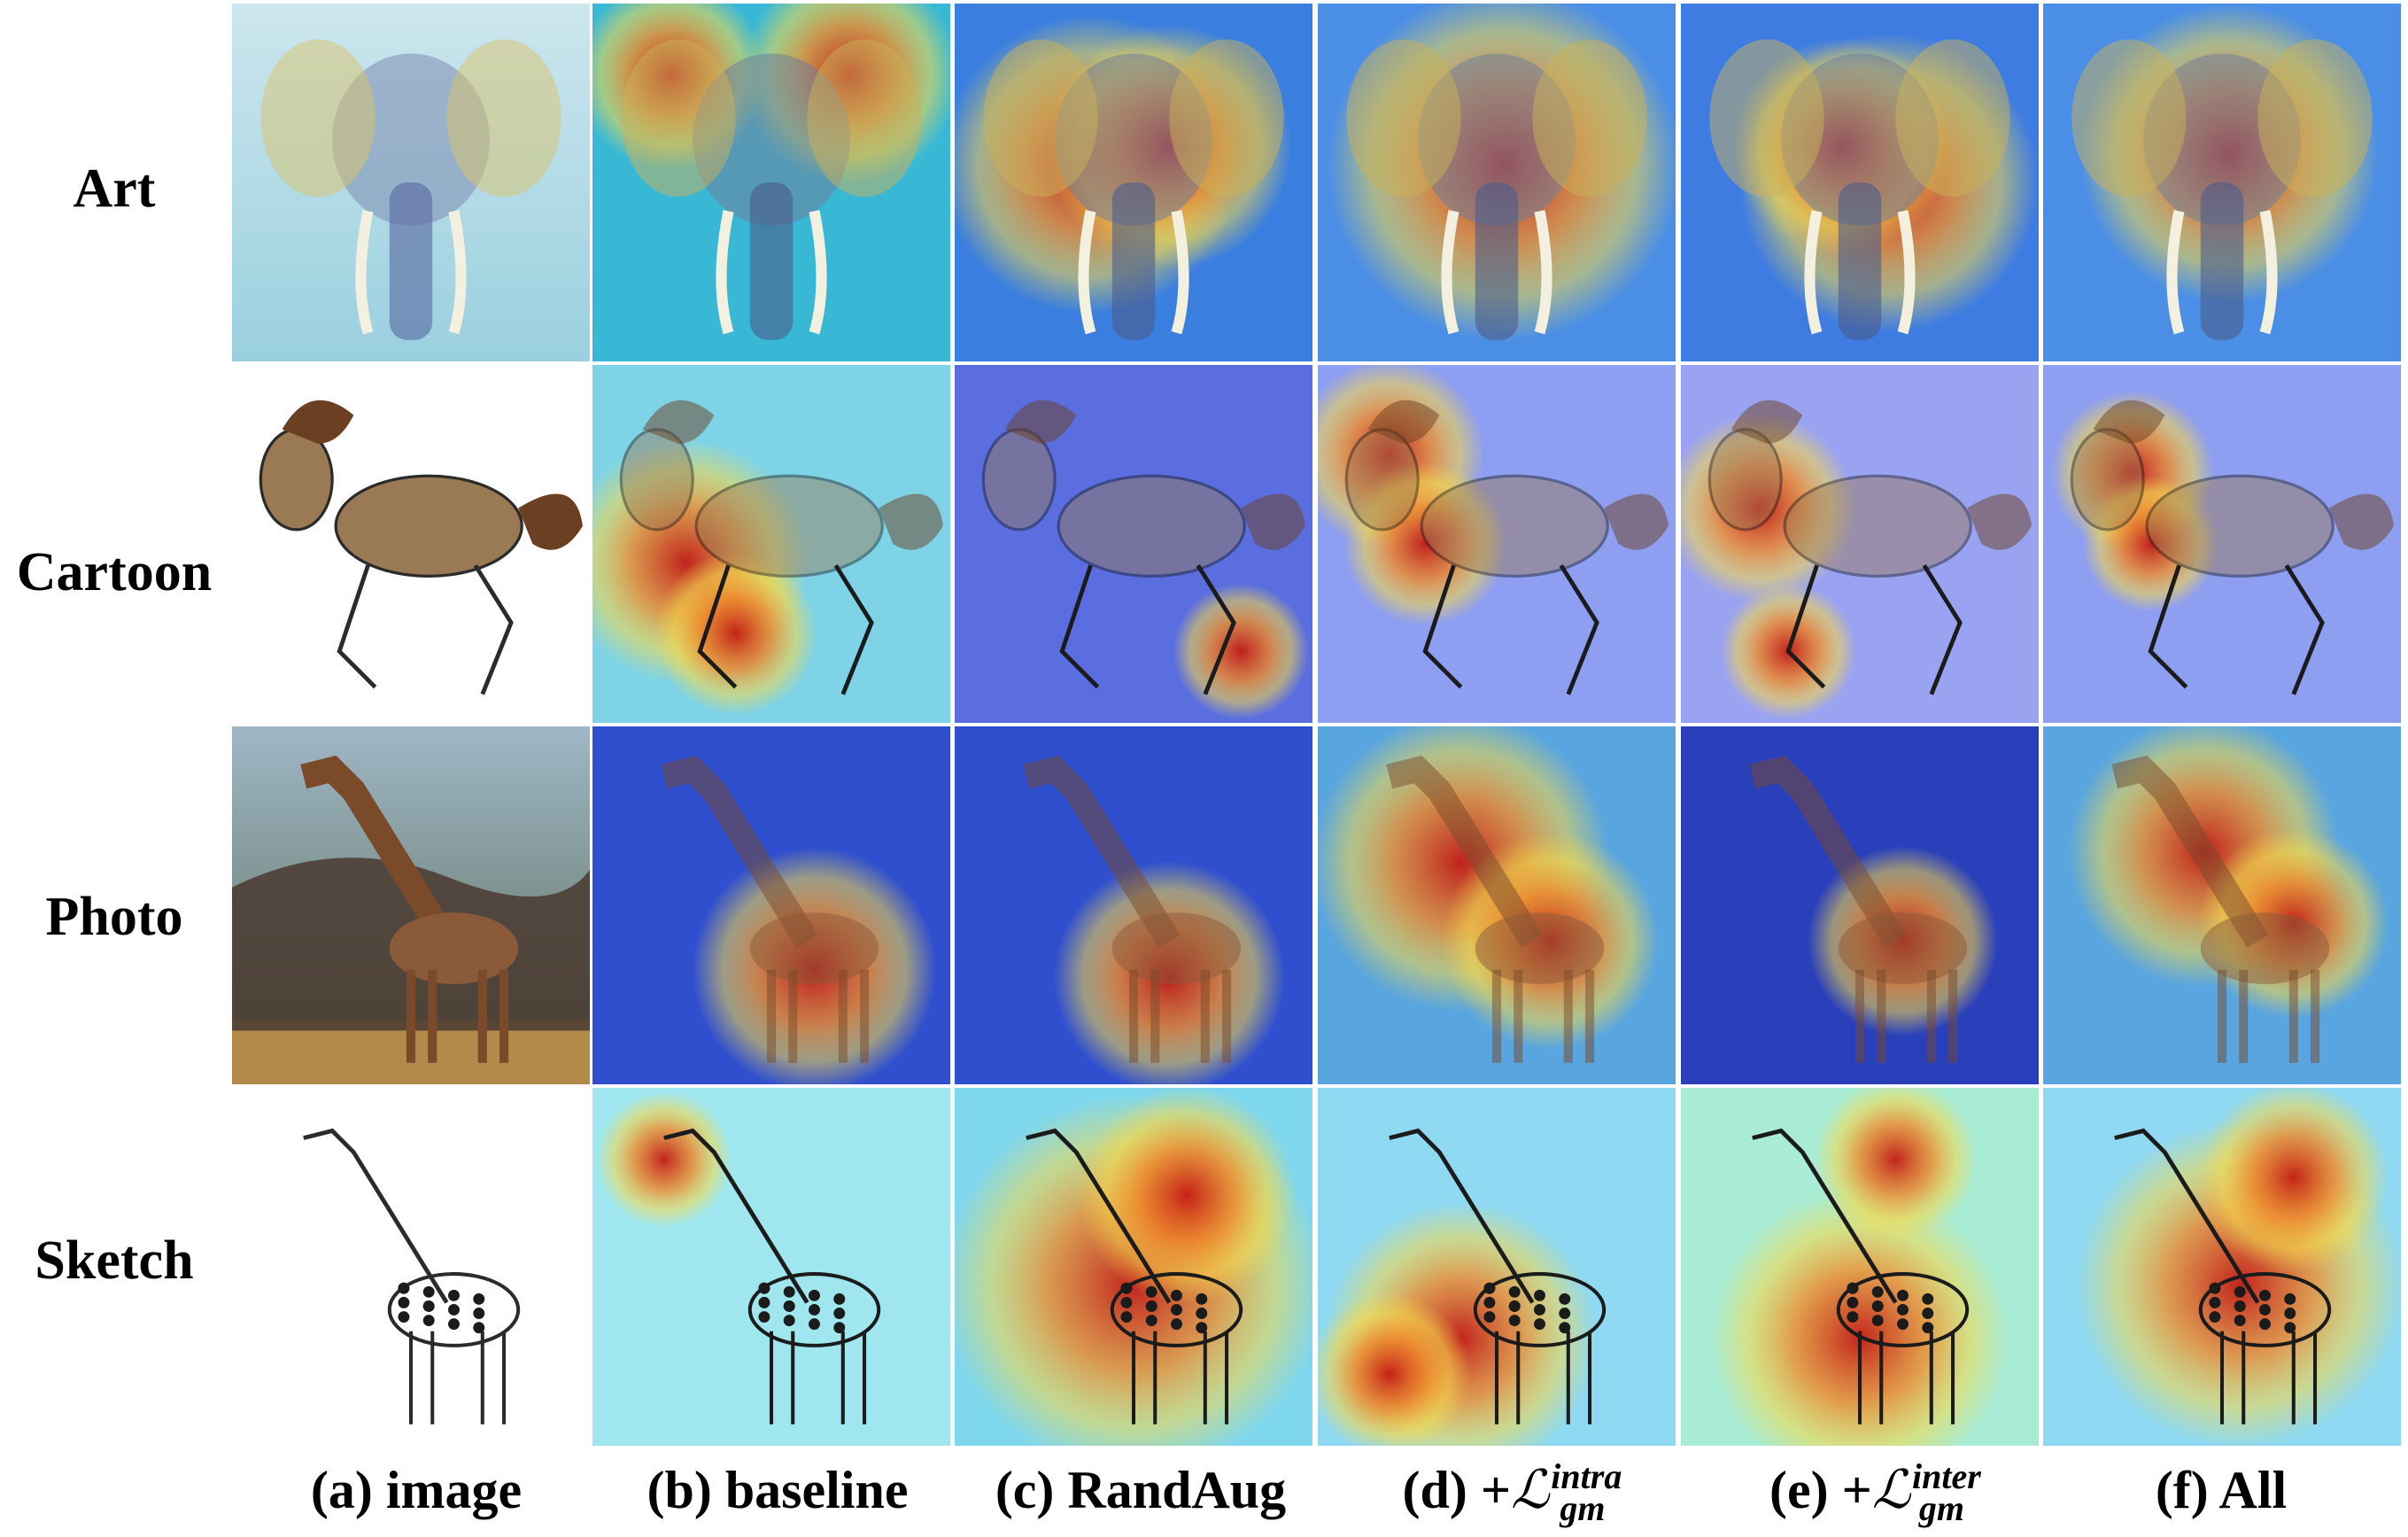 The width and height of the screenshot is (2408, 1537). Describe the element at coordinates (416, 1490) in the screenshot. I see `col-label-image: (a) image` at that location.